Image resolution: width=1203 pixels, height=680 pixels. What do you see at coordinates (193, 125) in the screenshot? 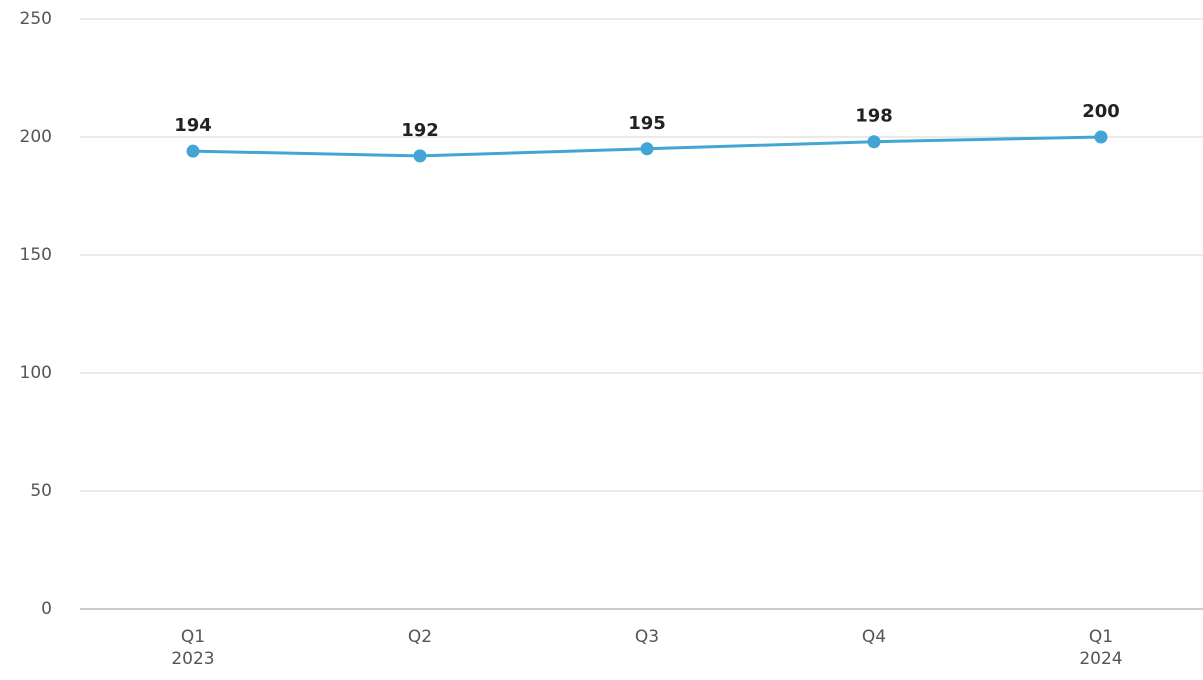
I see `value-label: 194` at bounding box center [193, 125].